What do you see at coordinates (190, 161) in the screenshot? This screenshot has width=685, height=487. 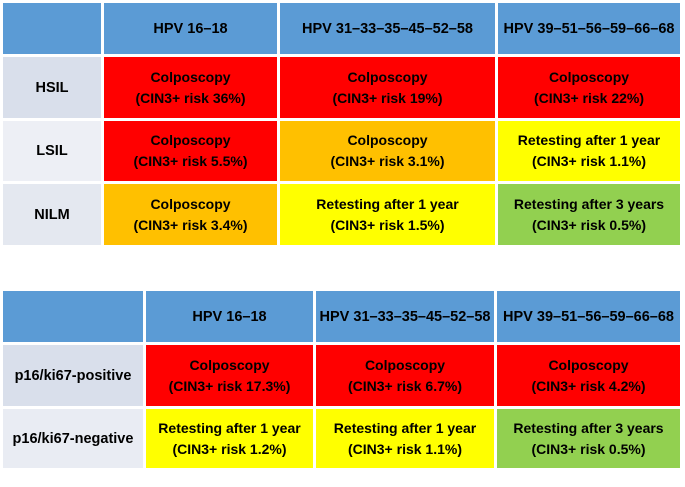 I see `risk-text: (CIN3+ risk 5.5%)` at bounding box center [190, 161].